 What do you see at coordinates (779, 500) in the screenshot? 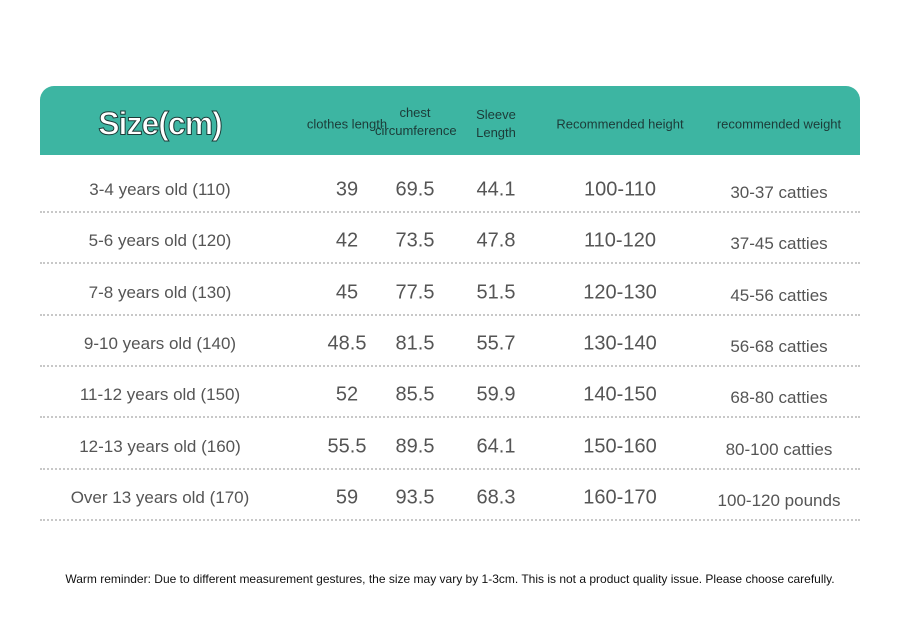
I see `table-cell: 100-120 pounds` at bounding box center [779, 500].